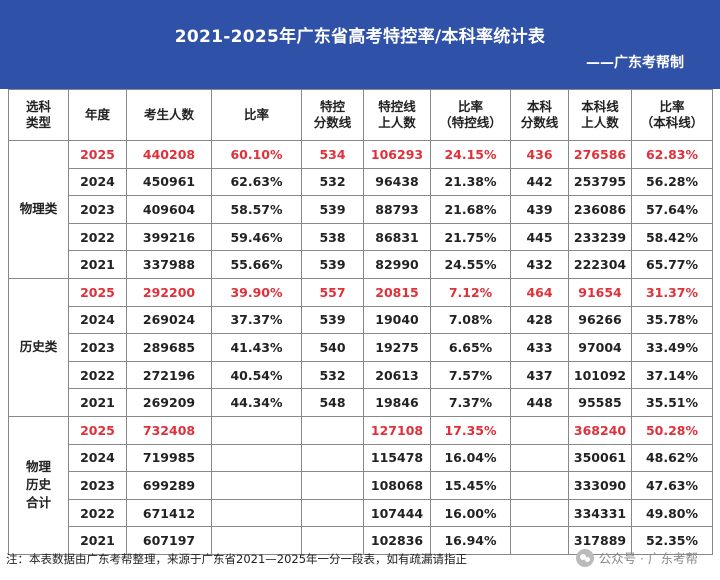  I want to click on table-cell: 6.65%, so click(470, 347).